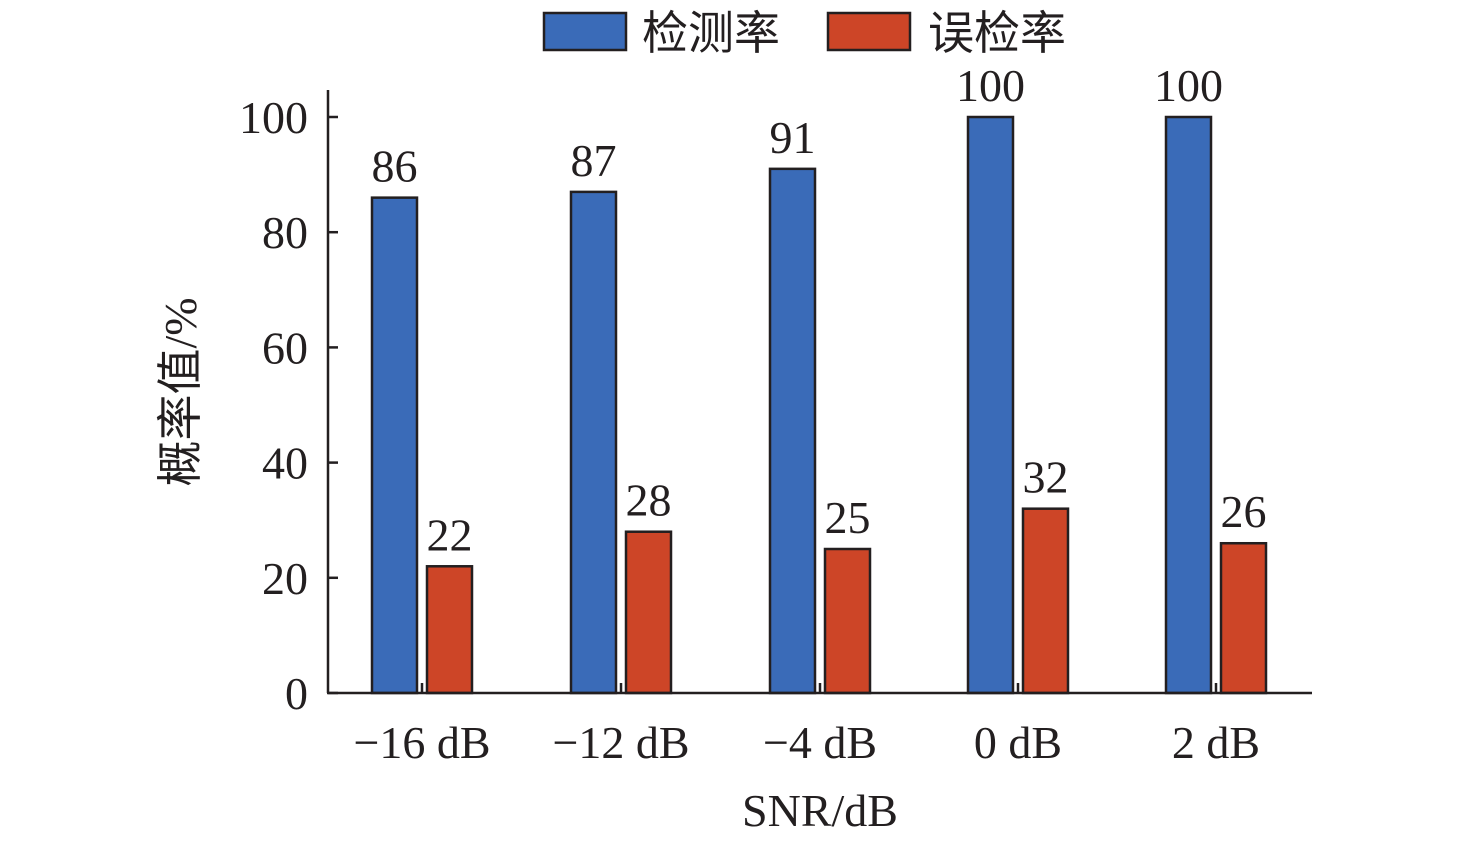 Image resolution: width=1476 pixels, height=844 pixels. I want to click on legend-label-detection-rate: 检测率, so click(711, 33).